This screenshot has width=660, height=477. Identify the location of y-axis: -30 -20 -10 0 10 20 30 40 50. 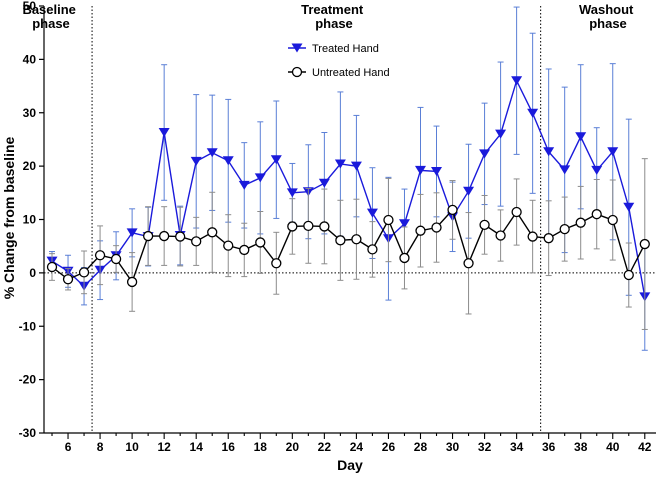
(32, 220).